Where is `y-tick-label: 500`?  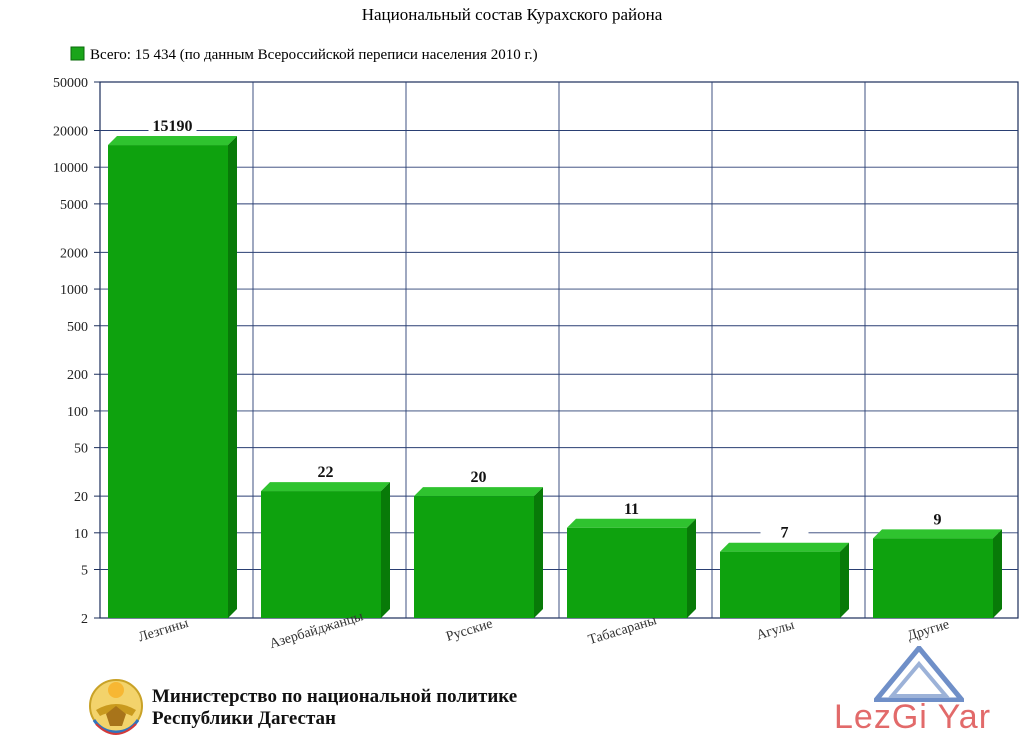 y-tick-label: 500 is located at coordinates (77, 327).